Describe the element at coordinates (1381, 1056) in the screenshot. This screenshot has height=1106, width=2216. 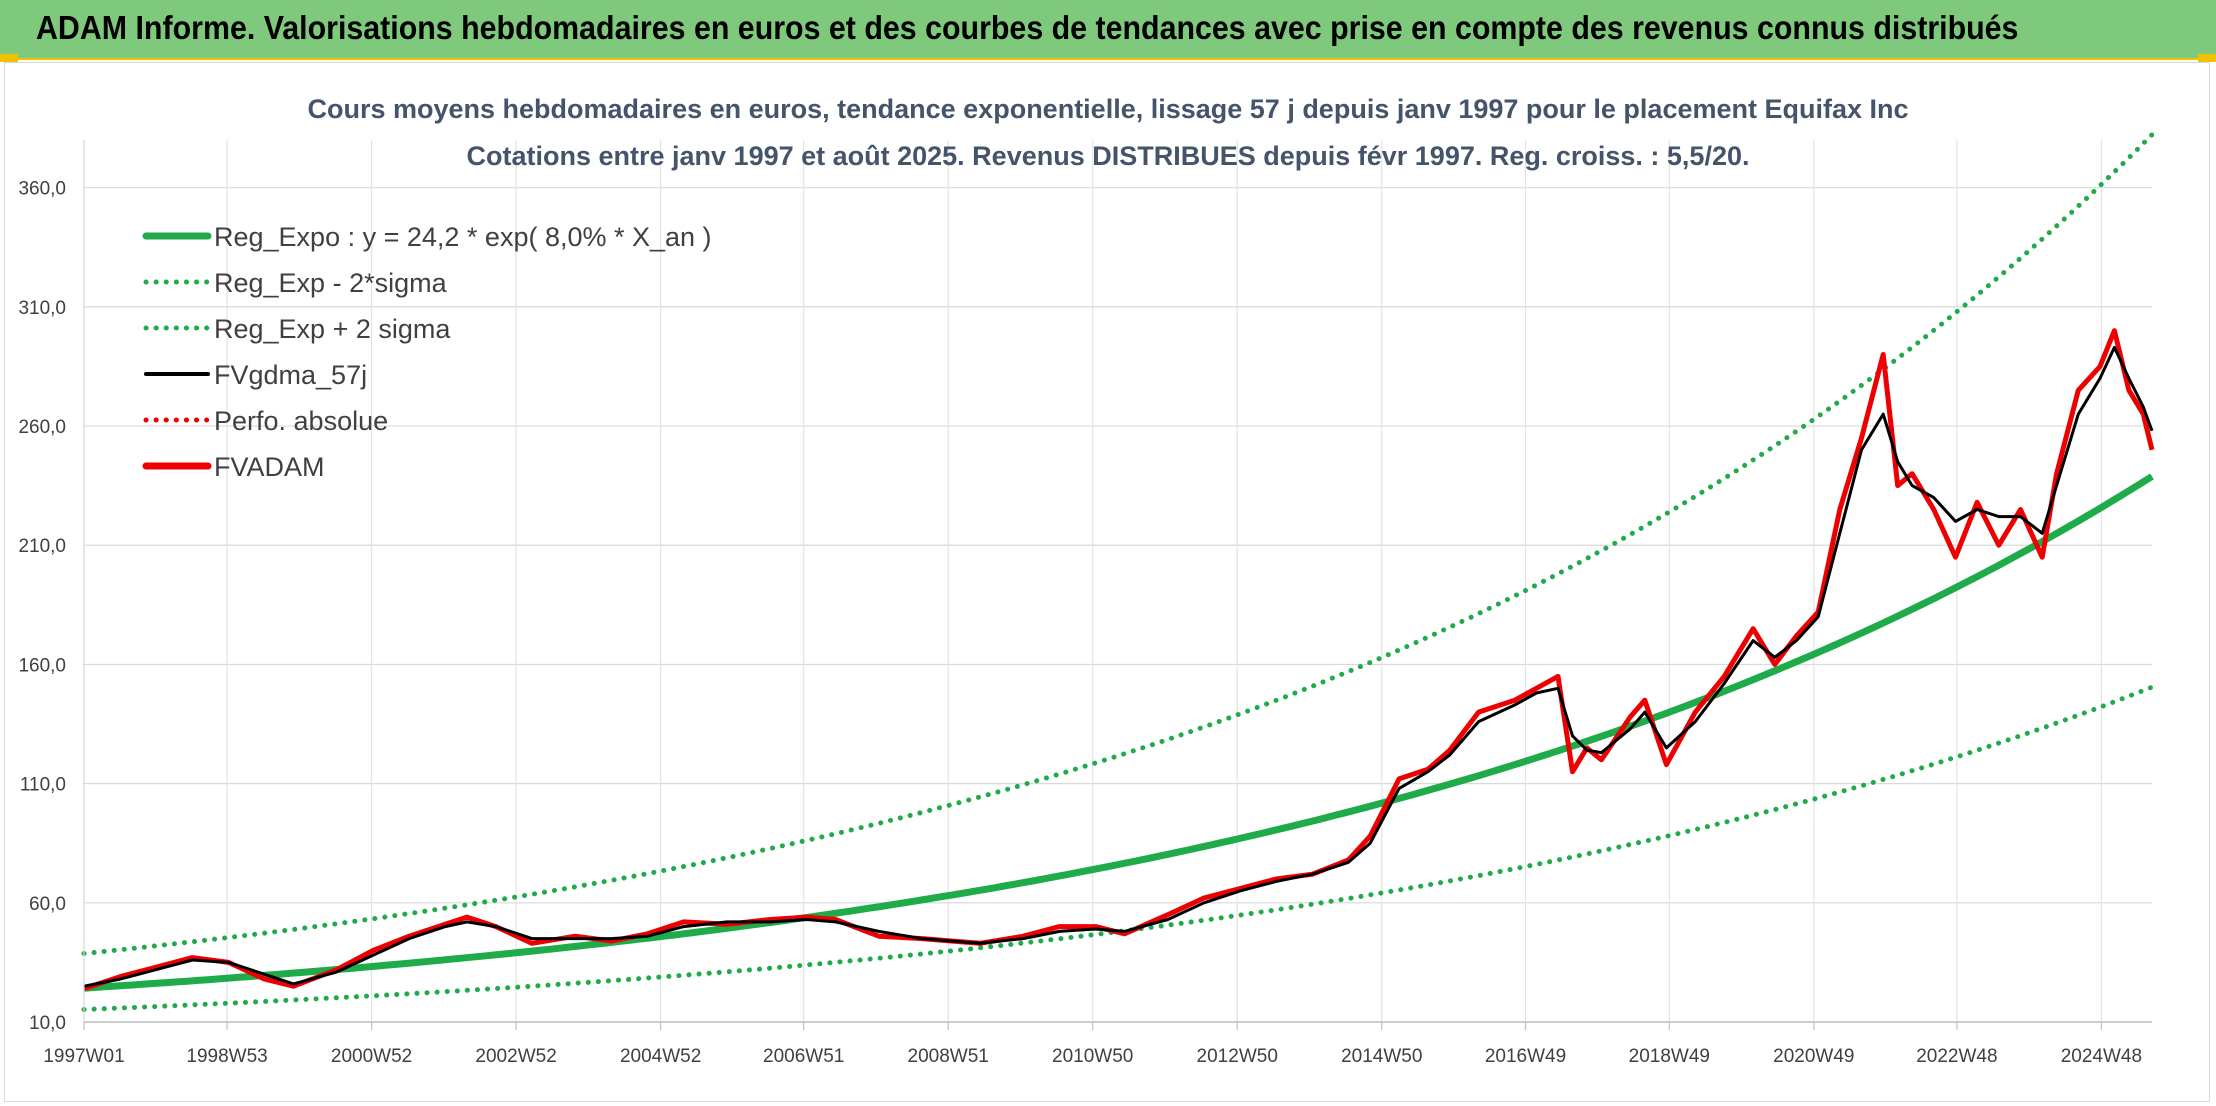
I see `x-tick-label: 2014W50` at that location.